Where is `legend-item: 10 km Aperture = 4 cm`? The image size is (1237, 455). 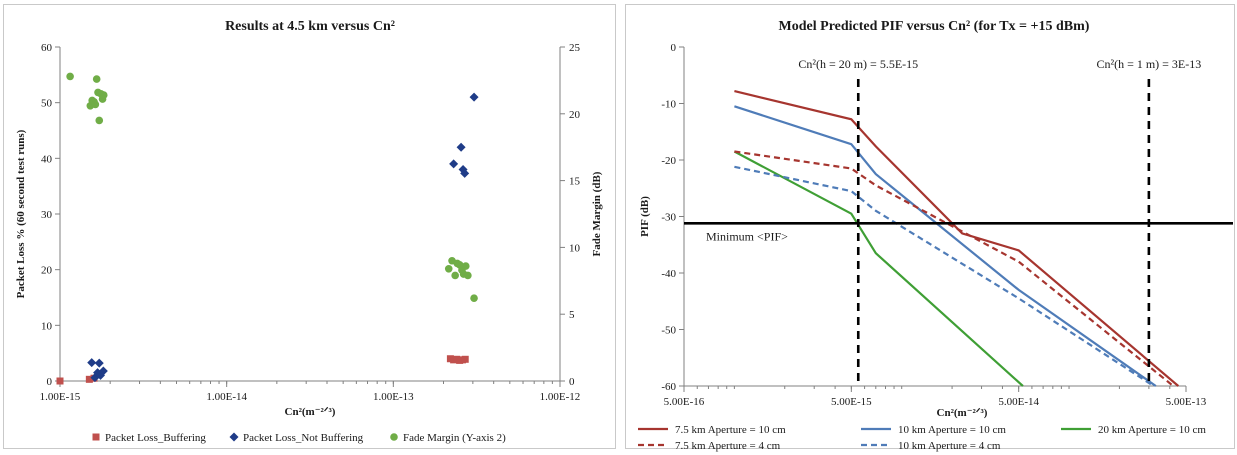
legend-item: 10 km Aperture = 4 cm is located at coordinates (931, 446).